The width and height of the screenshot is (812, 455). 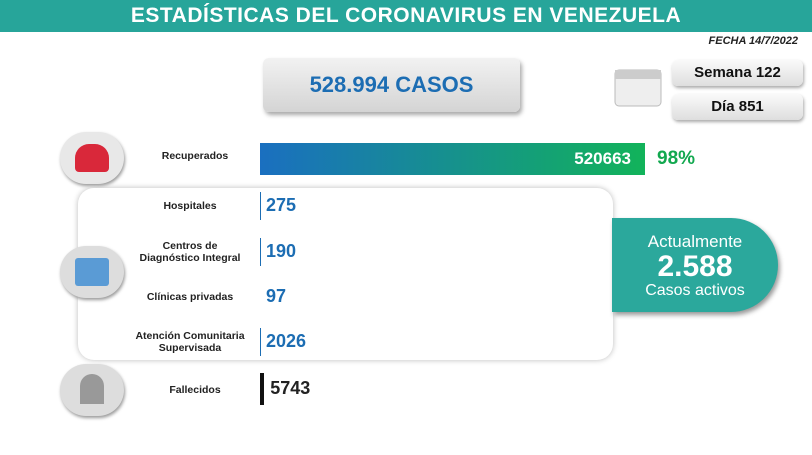 I want to click on hospital-icon, so click(x=92, y=272).